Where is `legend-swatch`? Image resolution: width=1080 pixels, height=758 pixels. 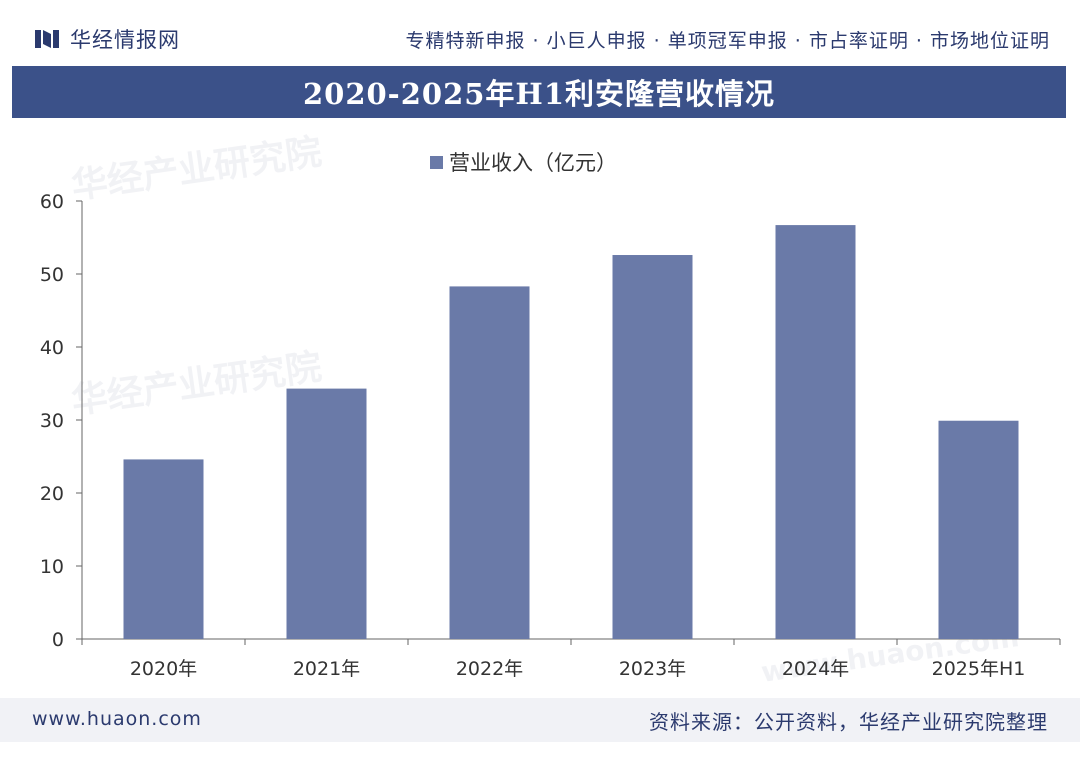
legend-swatch is located at coordinates (436, 162).